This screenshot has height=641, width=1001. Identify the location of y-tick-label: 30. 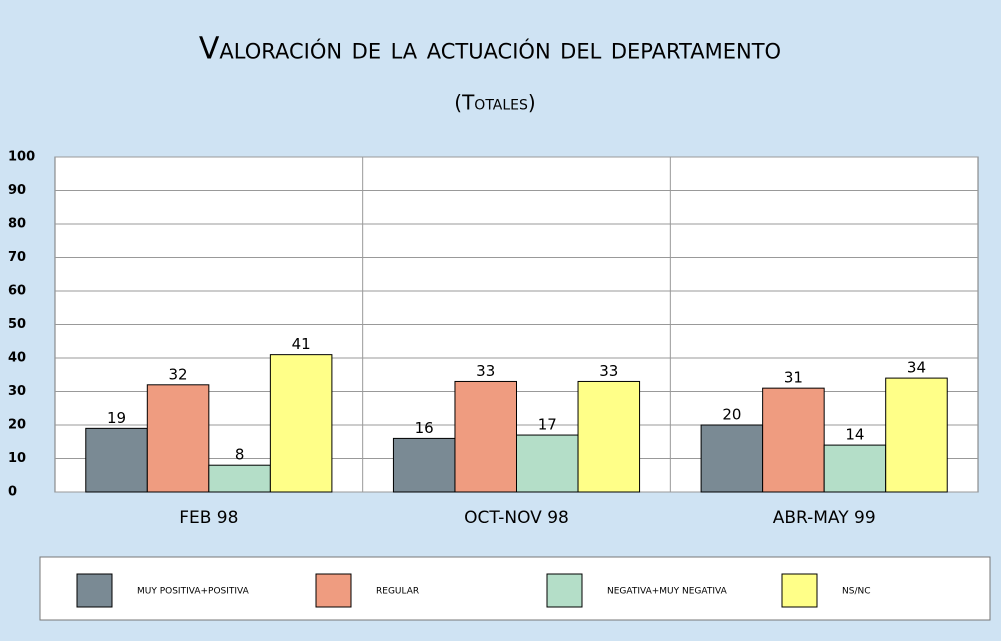
(17, 391).